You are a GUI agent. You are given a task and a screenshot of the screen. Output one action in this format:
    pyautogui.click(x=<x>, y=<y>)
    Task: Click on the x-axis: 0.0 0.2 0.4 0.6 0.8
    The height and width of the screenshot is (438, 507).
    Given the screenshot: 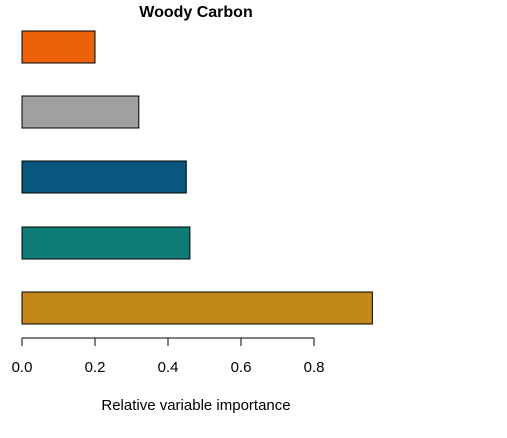 What is the action you would take?
    pyautogui.click(x=168, y=356)
    